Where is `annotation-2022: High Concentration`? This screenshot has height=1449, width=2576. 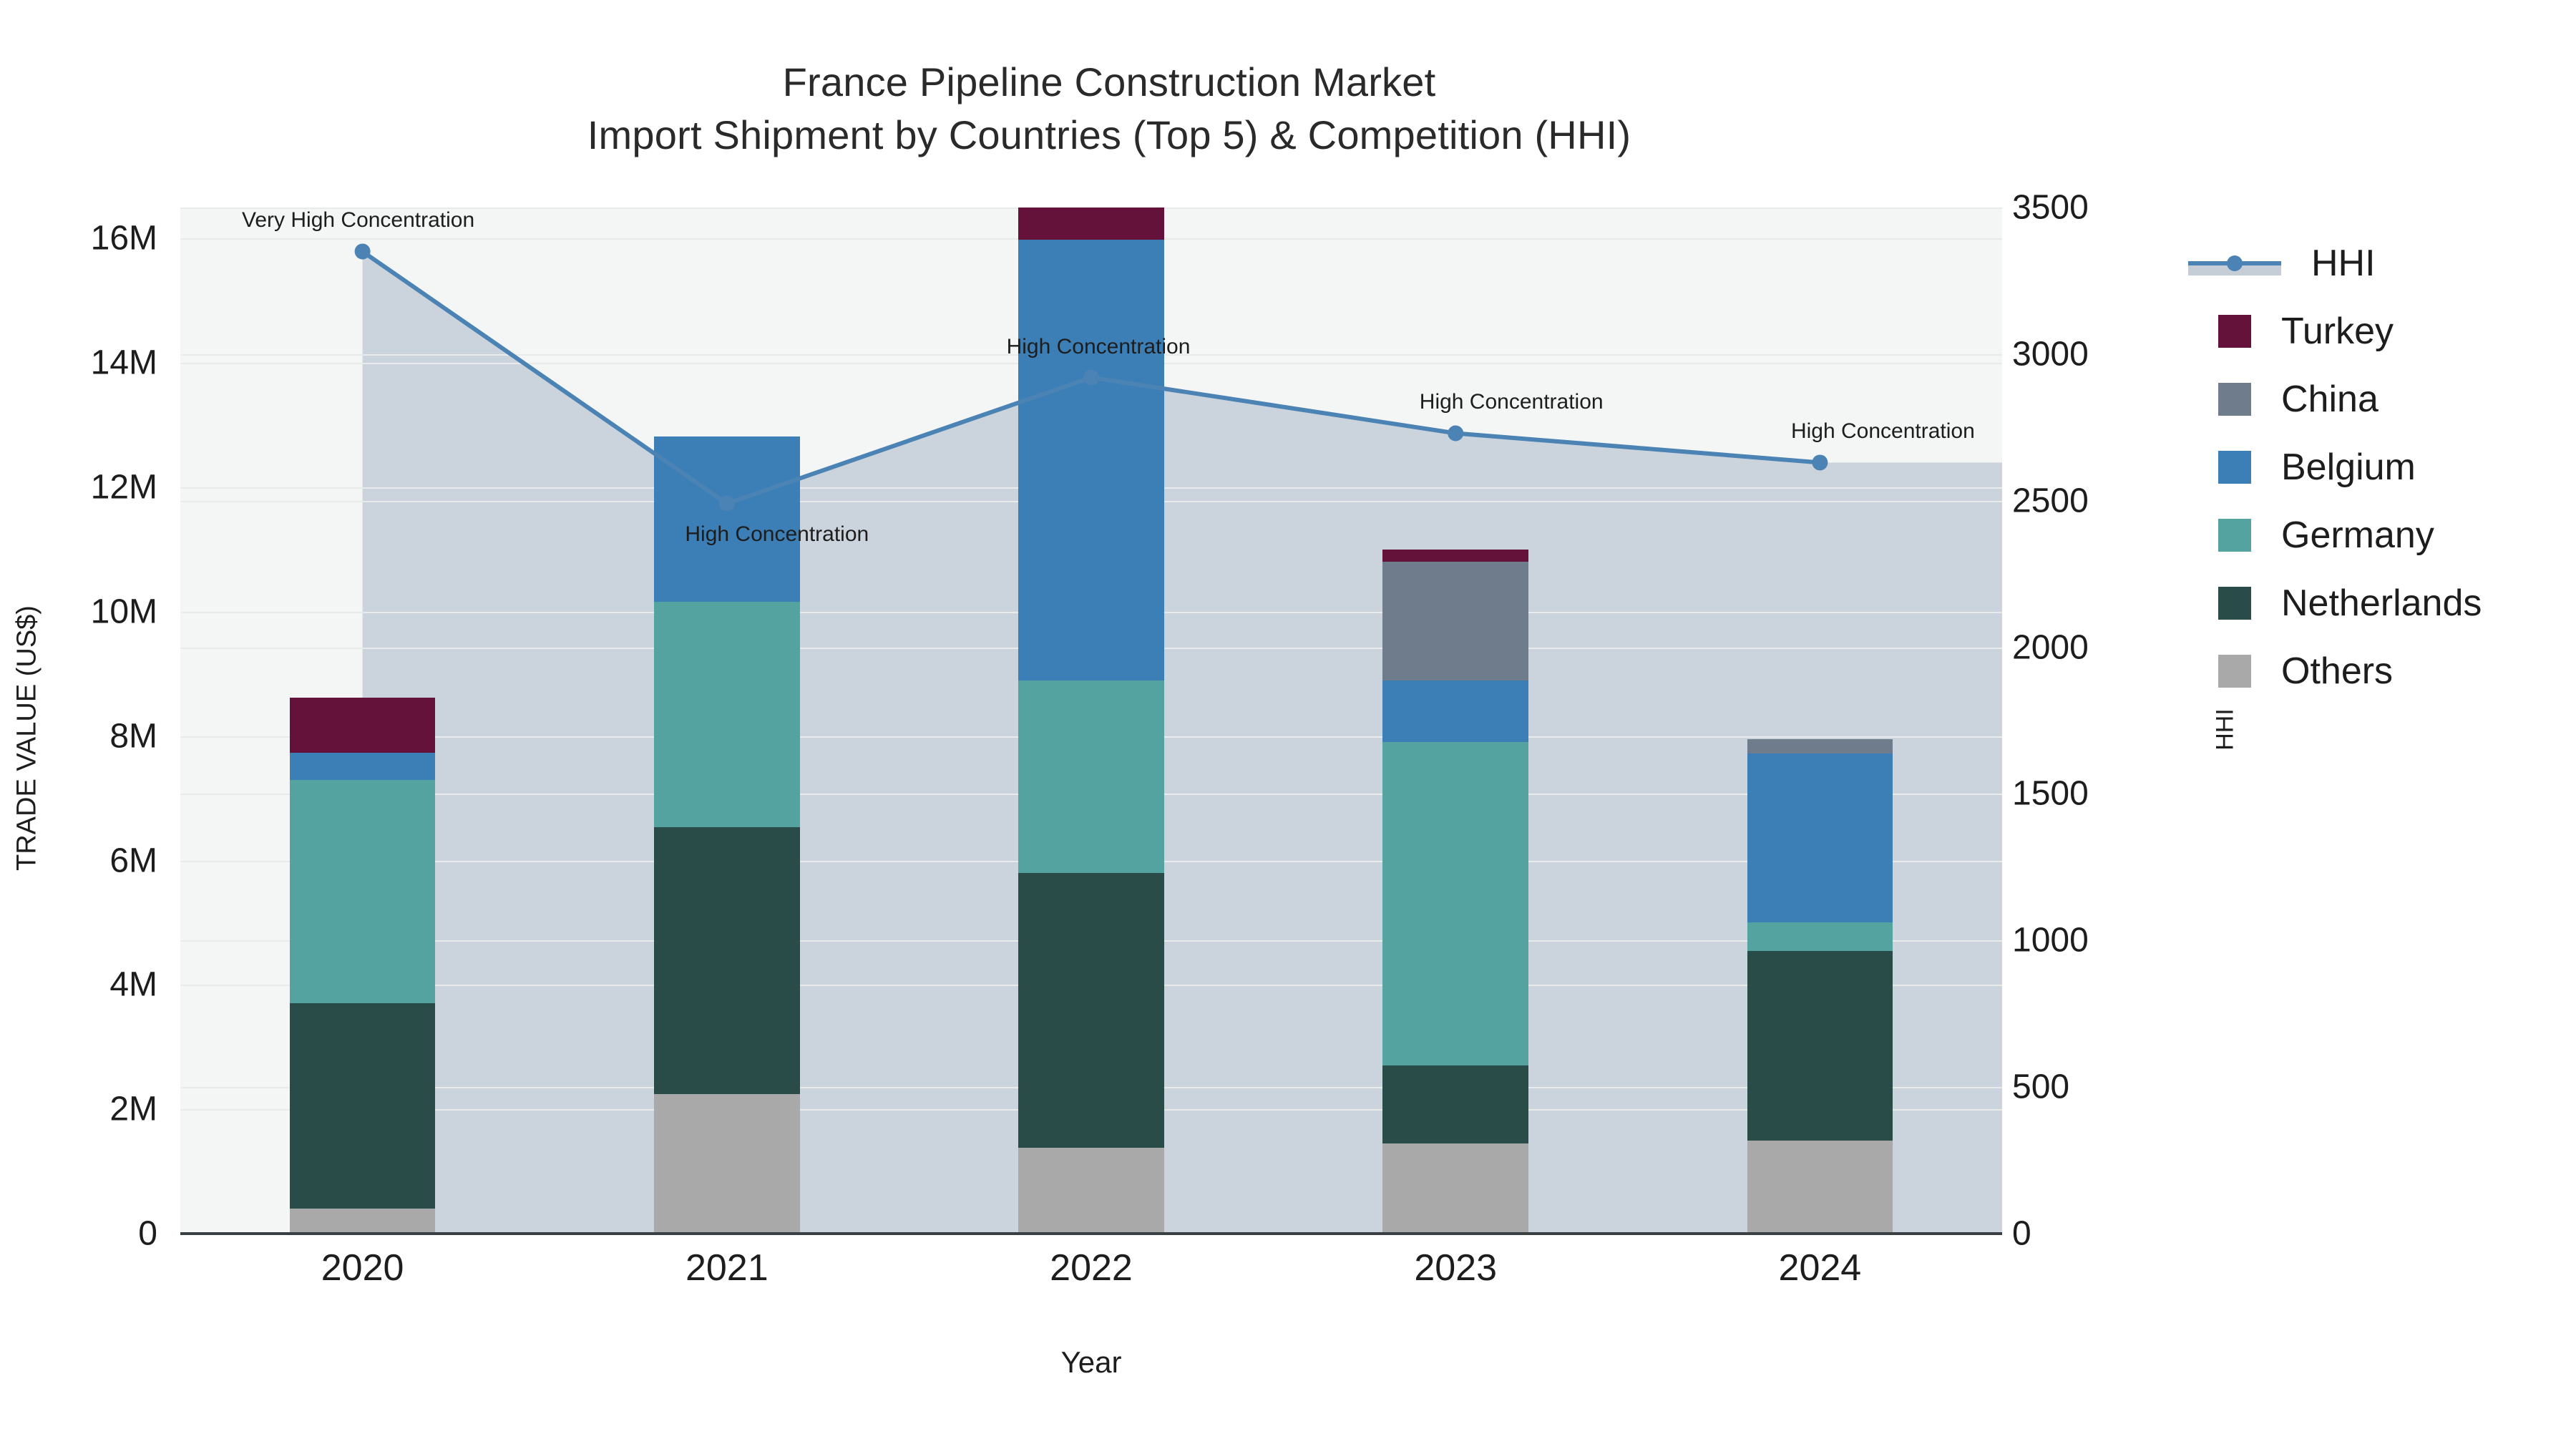 annotation-2022: High Concentration is located at coordinates (1098, 346).